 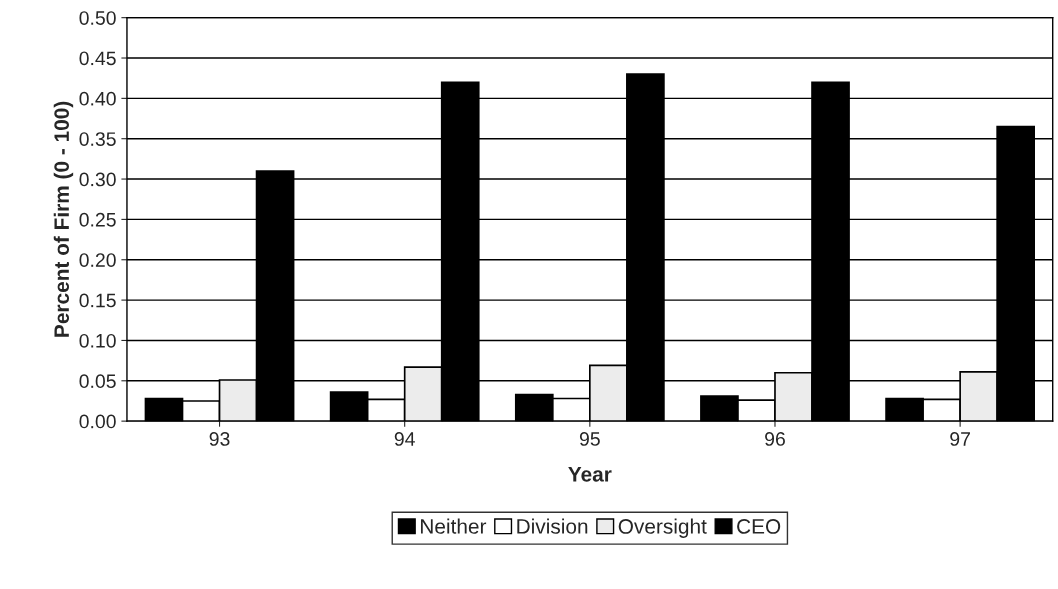 What do you see at coordinates (219, 439) in the screenshot?
I see `x-tick-label: 93` at bounding box center [219, 439].